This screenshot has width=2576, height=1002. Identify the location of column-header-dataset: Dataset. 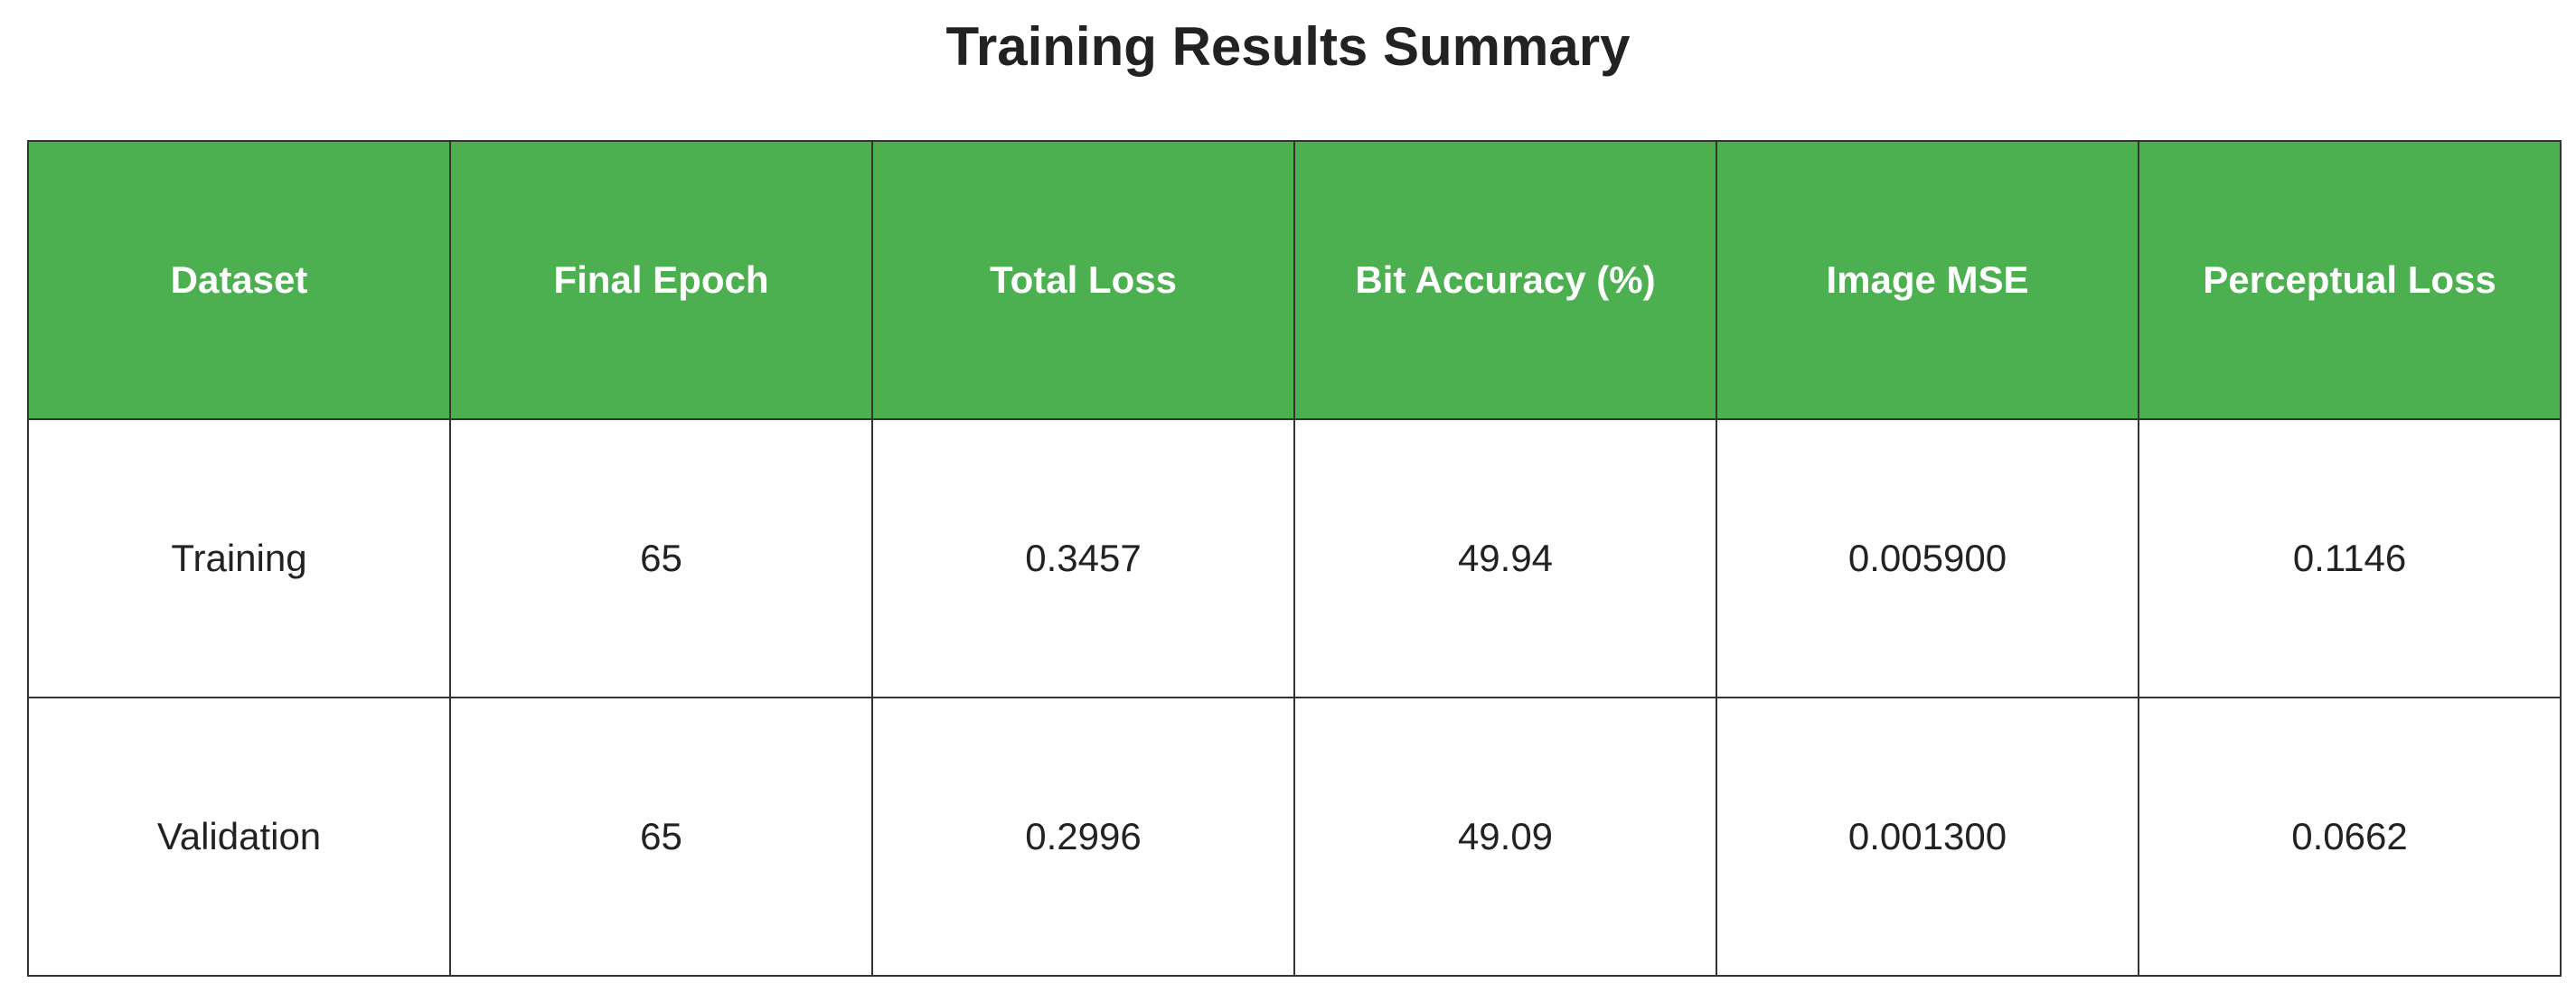
(239, 280).